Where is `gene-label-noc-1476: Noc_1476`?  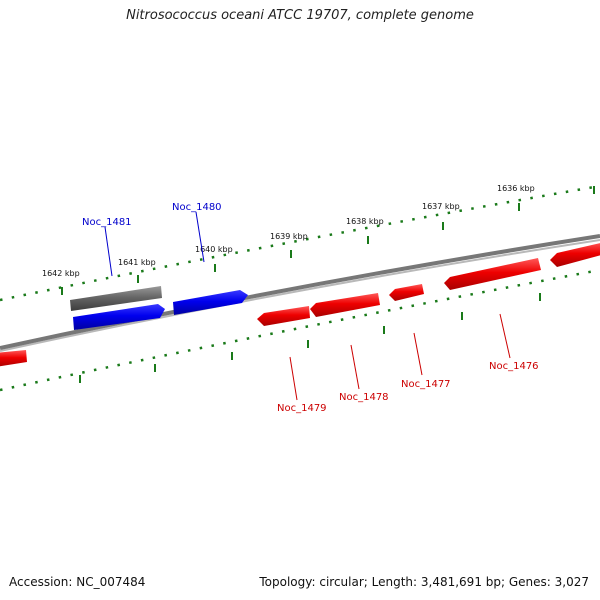 gene-label-noc-1476: Noc_1476 is located at coordinates (514, 366).